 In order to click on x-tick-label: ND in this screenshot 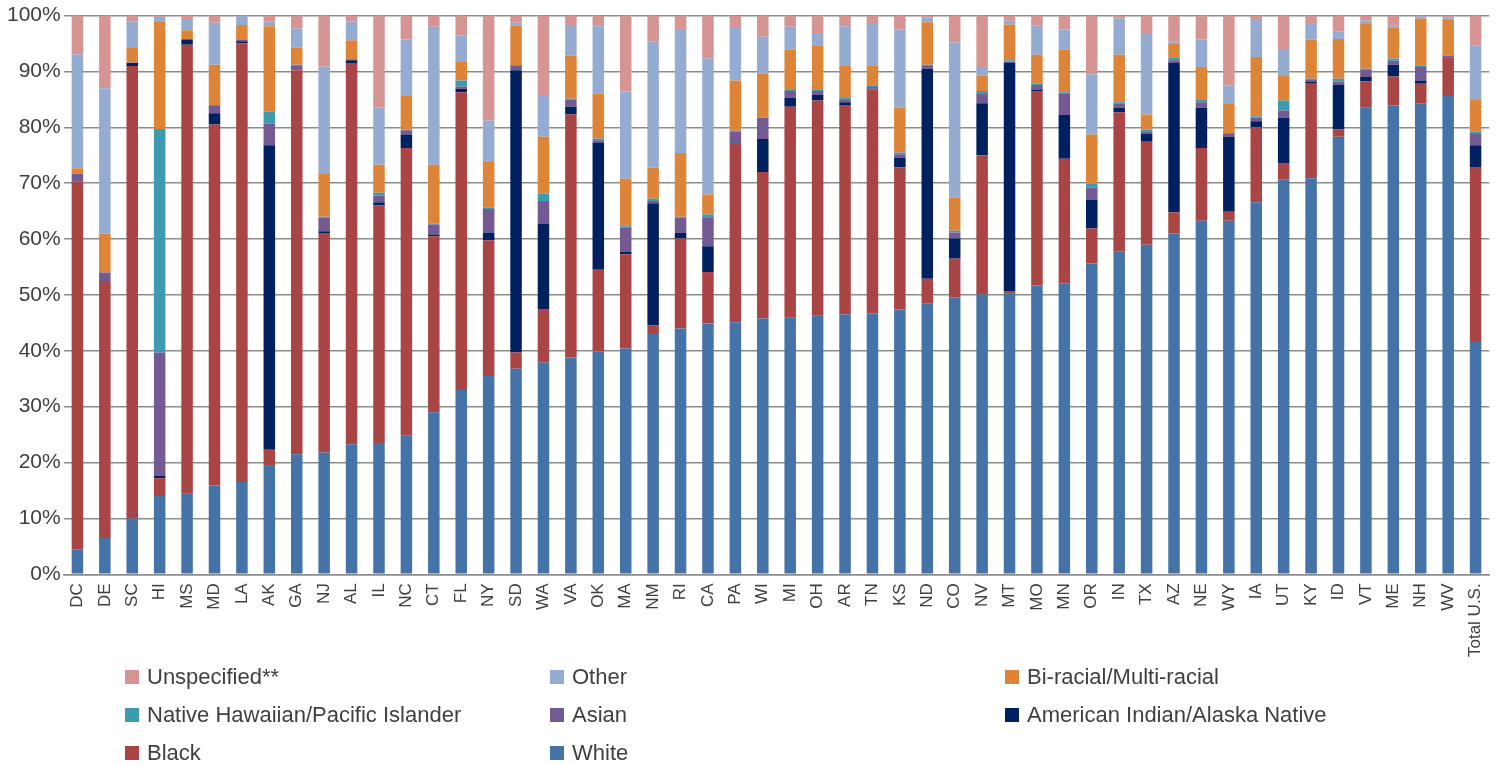, I will do `click(926, 595)`.